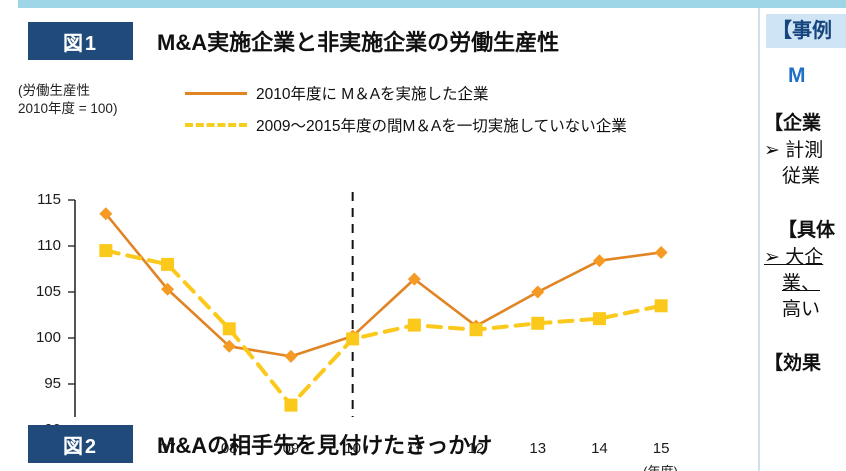 The width and height of the screenshot is (846, 471). What do you see at coordinates (49, 199) in the screenshot?
I see `y-tick-label: 115` at bounding box center [49, 199].